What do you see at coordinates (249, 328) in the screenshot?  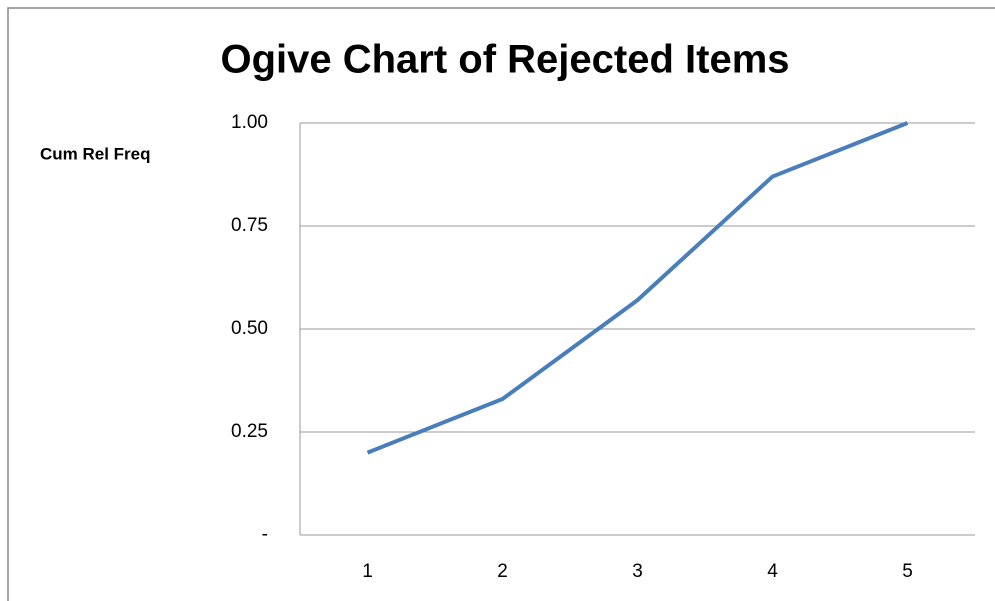 I see `y-tick-label: 0.50` at bounding box center [249, 328].